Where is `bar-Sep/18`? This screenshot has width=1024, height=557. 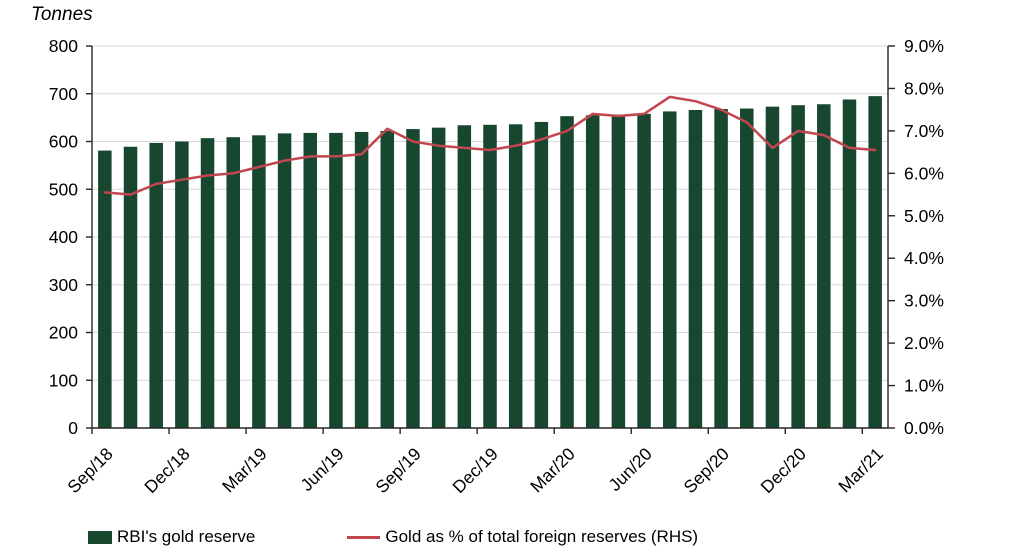 bar-Sep/18 is located at coordinates (105, 289).